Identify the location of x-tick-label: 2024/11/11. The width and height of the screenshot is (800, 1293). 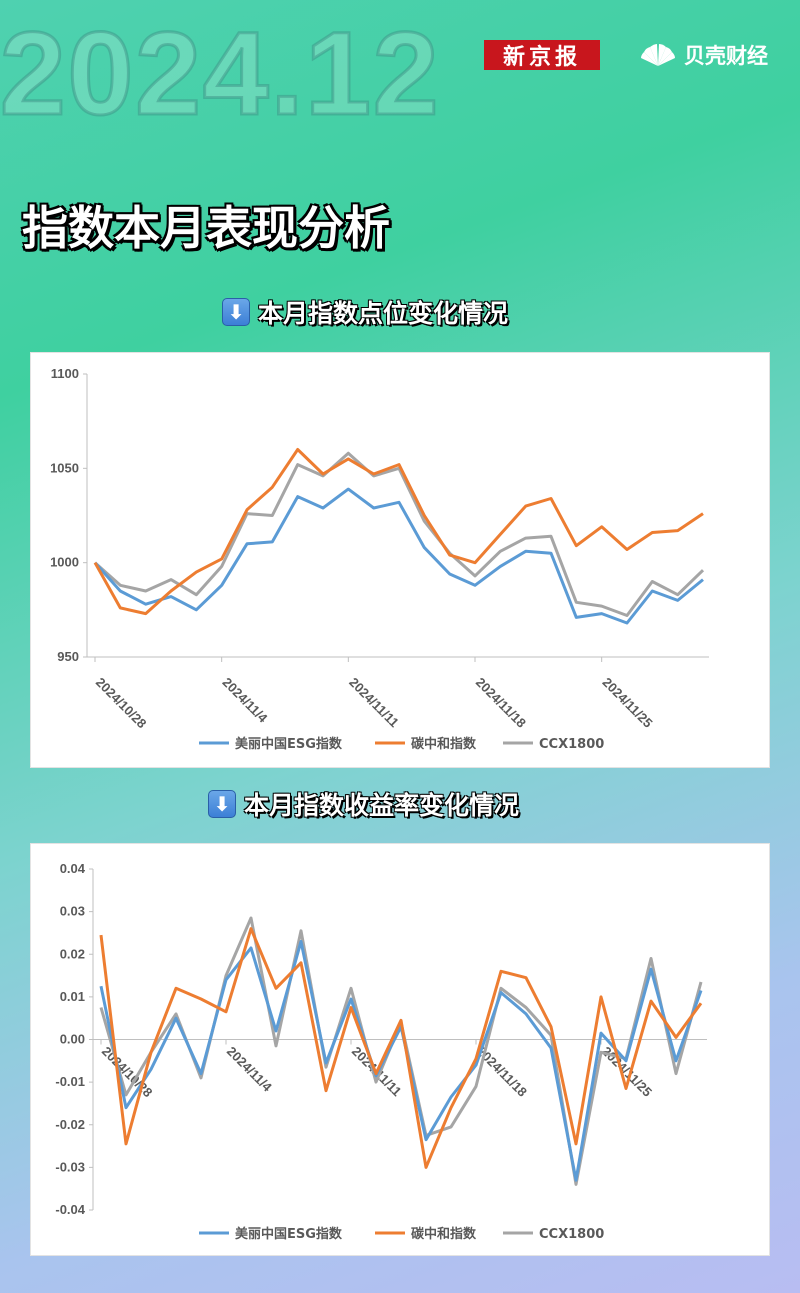
(374, 703).